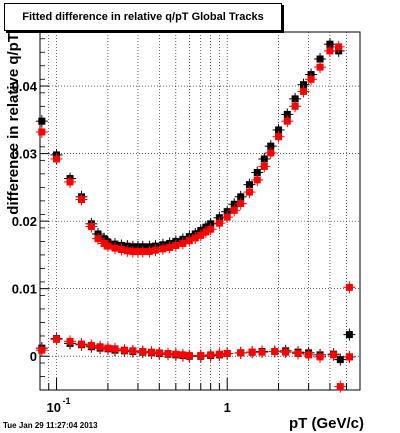  What do you see at coordinates (50, 425) in the screenshot?
I see `timestamp-footer: Tue Jan 29 11:27:04 2013` at bounding box center [50, 425].